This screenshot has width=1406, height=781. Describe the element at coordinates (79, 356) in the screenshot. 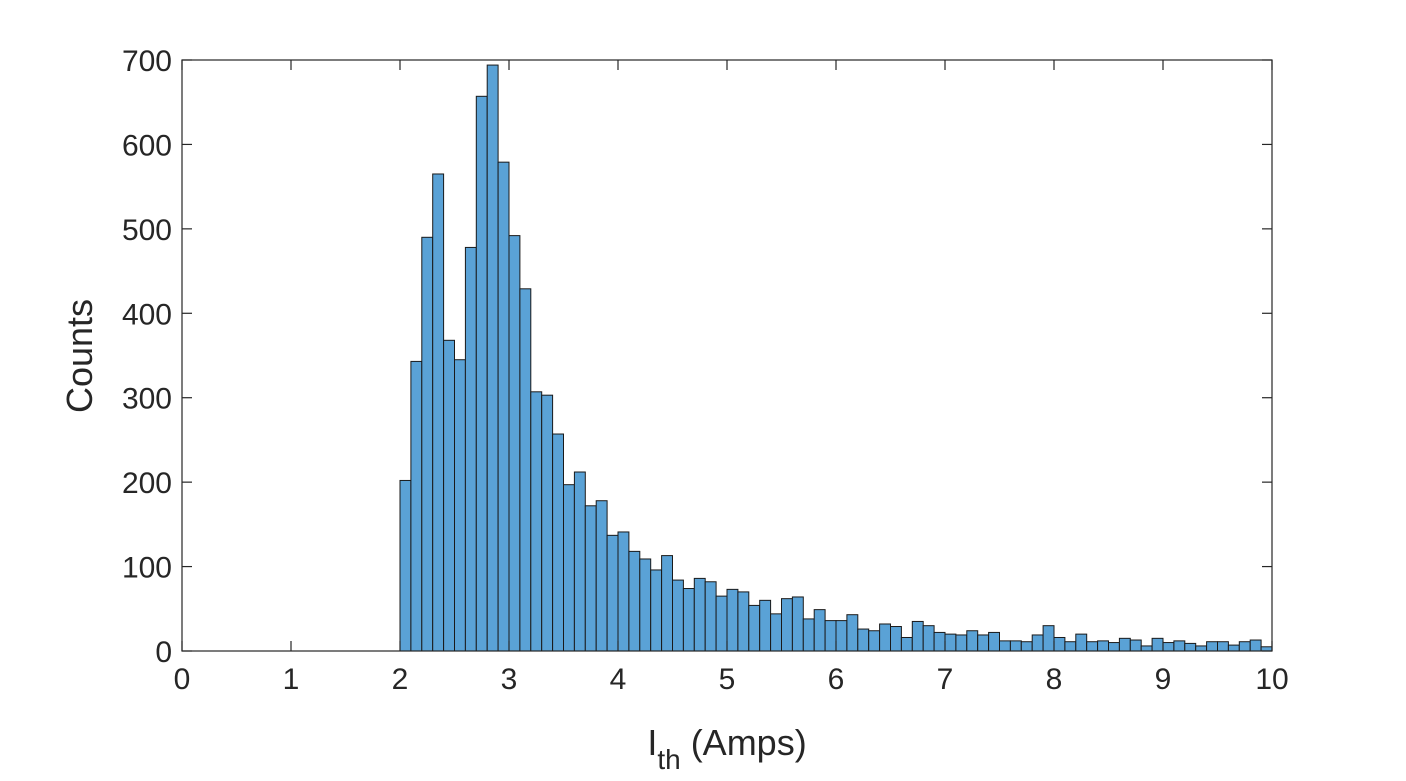

I see `y-axis-label: Counts` at that location.